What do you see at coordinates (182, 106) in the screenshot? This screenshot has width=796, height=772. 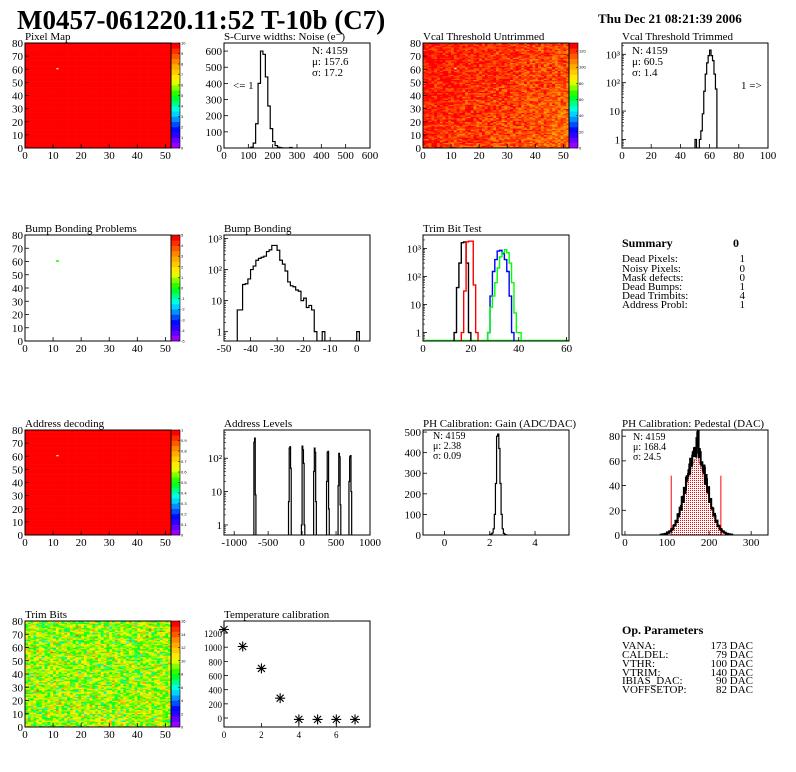 I see `palette-tick-label: 4` at bounding box center [182, 106].